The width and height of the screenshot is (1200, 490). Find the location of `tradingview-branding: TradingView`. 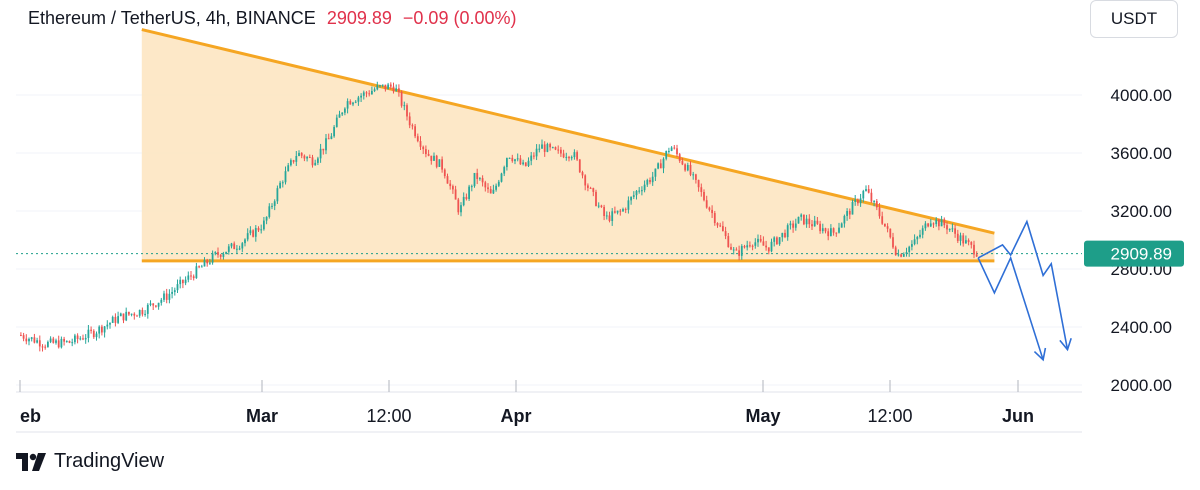

tradingview-branding: TradingView is located at coordinates (90, 461).